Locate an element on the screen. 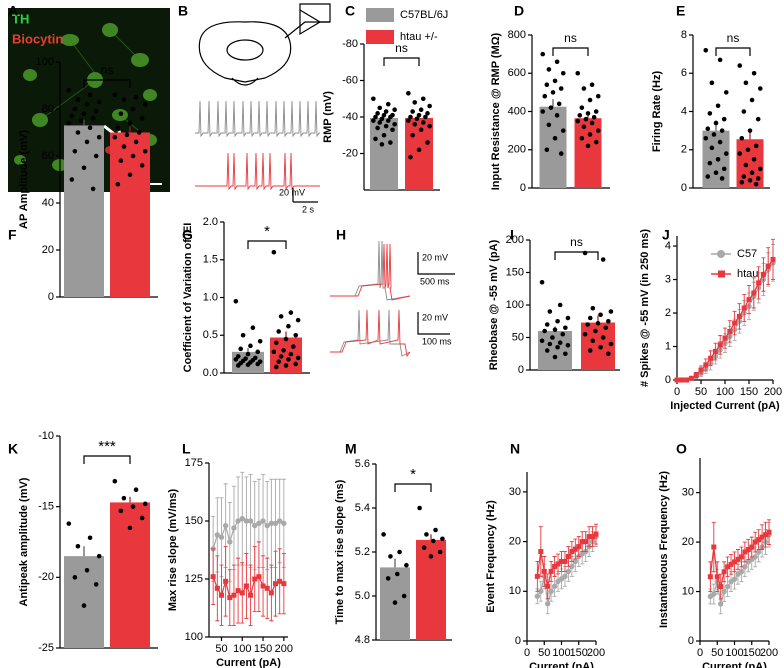 The height and width of the screenshot is (668, 784). x-tick-label: 0 is located at coordinates (527, 653).